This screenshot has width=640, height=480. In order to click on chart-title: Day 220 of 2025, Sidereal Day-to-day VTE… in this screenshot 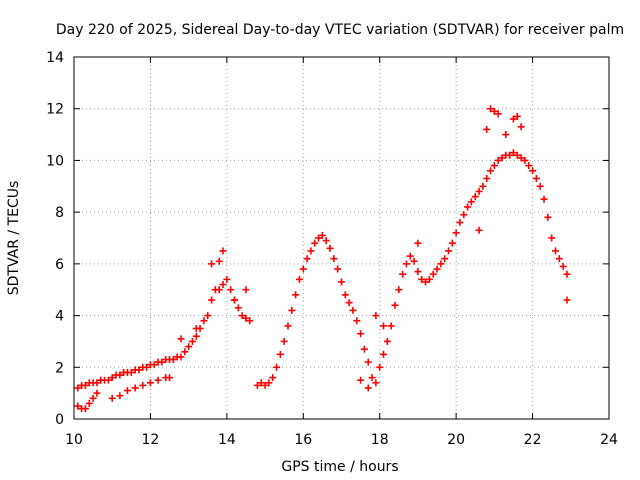, I will do `click(340, 30)`.